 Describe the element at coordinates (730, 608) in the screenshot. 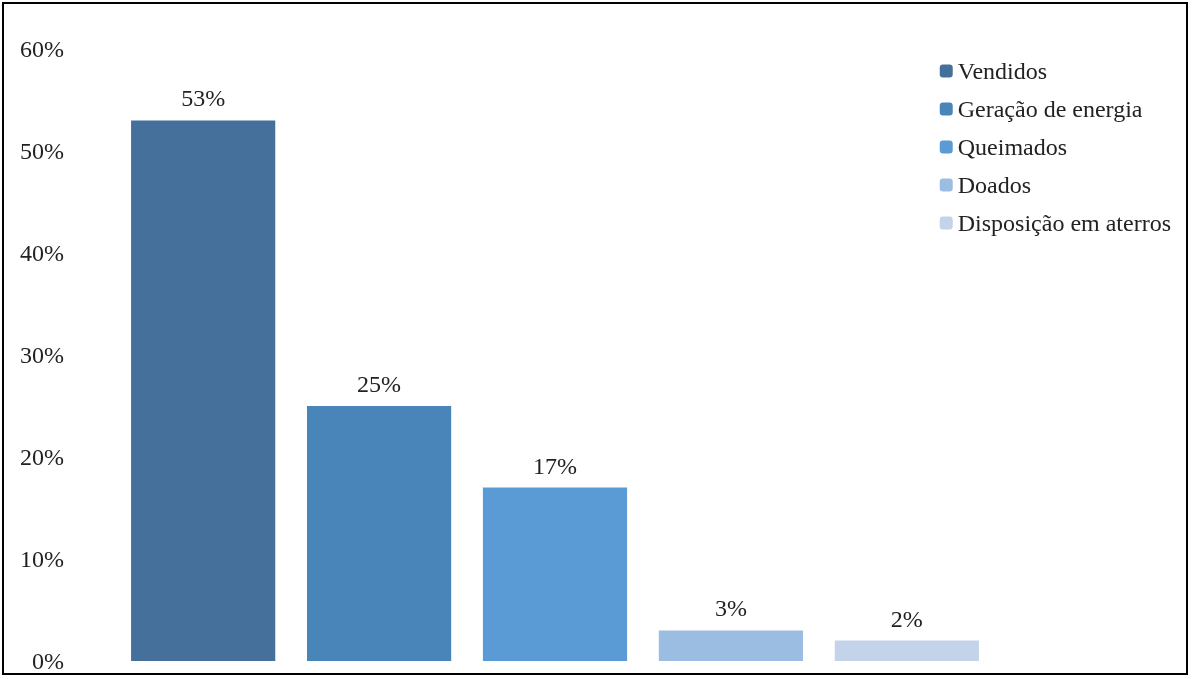

I see `data-label: 3%` at that location.